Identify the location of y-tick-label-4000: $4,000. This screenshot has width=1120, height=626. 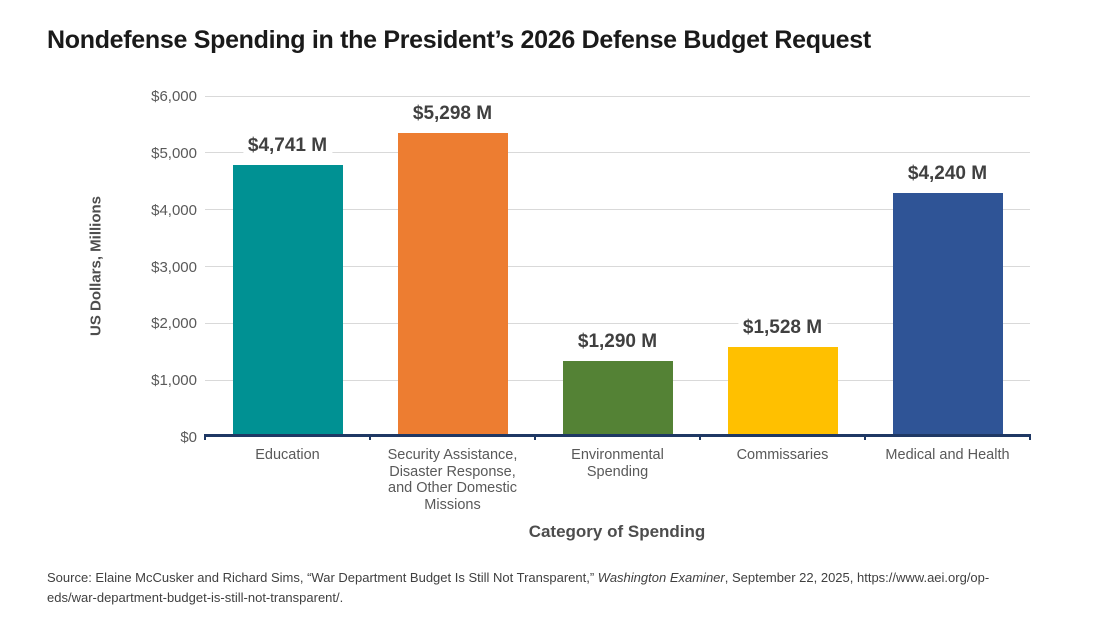
(174, 210).